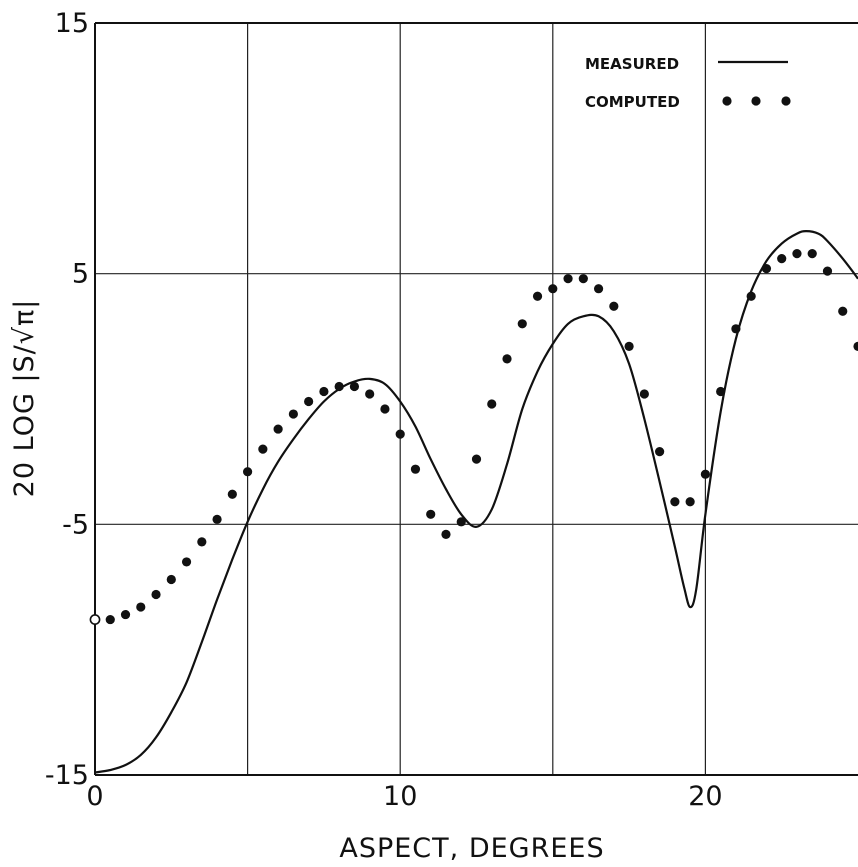  What do you see at coordinates (75, 524) in the screenshot?
I see `y-tick-label--5: -5` at bounding box center [75, 524].